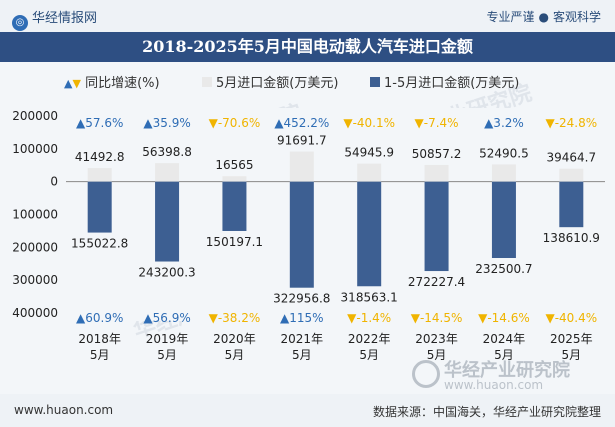  Describe the element at coordinates (235, 318) in the screenshot. I see `ytd-growth-label: ▼-38.2%` at that location.